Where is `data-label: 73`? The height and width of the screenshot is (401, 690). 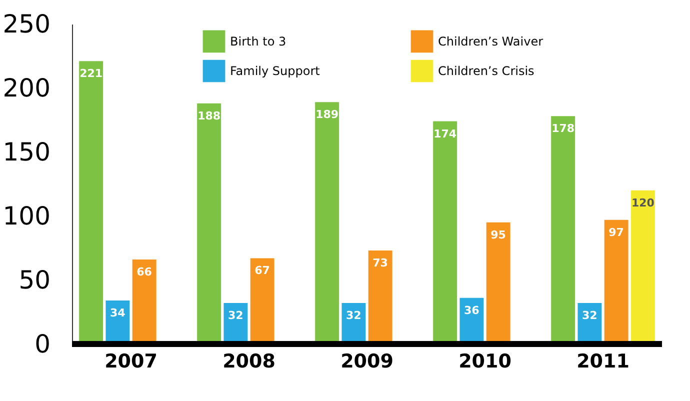
data-label: 73 is located at coordinates (380, 263).